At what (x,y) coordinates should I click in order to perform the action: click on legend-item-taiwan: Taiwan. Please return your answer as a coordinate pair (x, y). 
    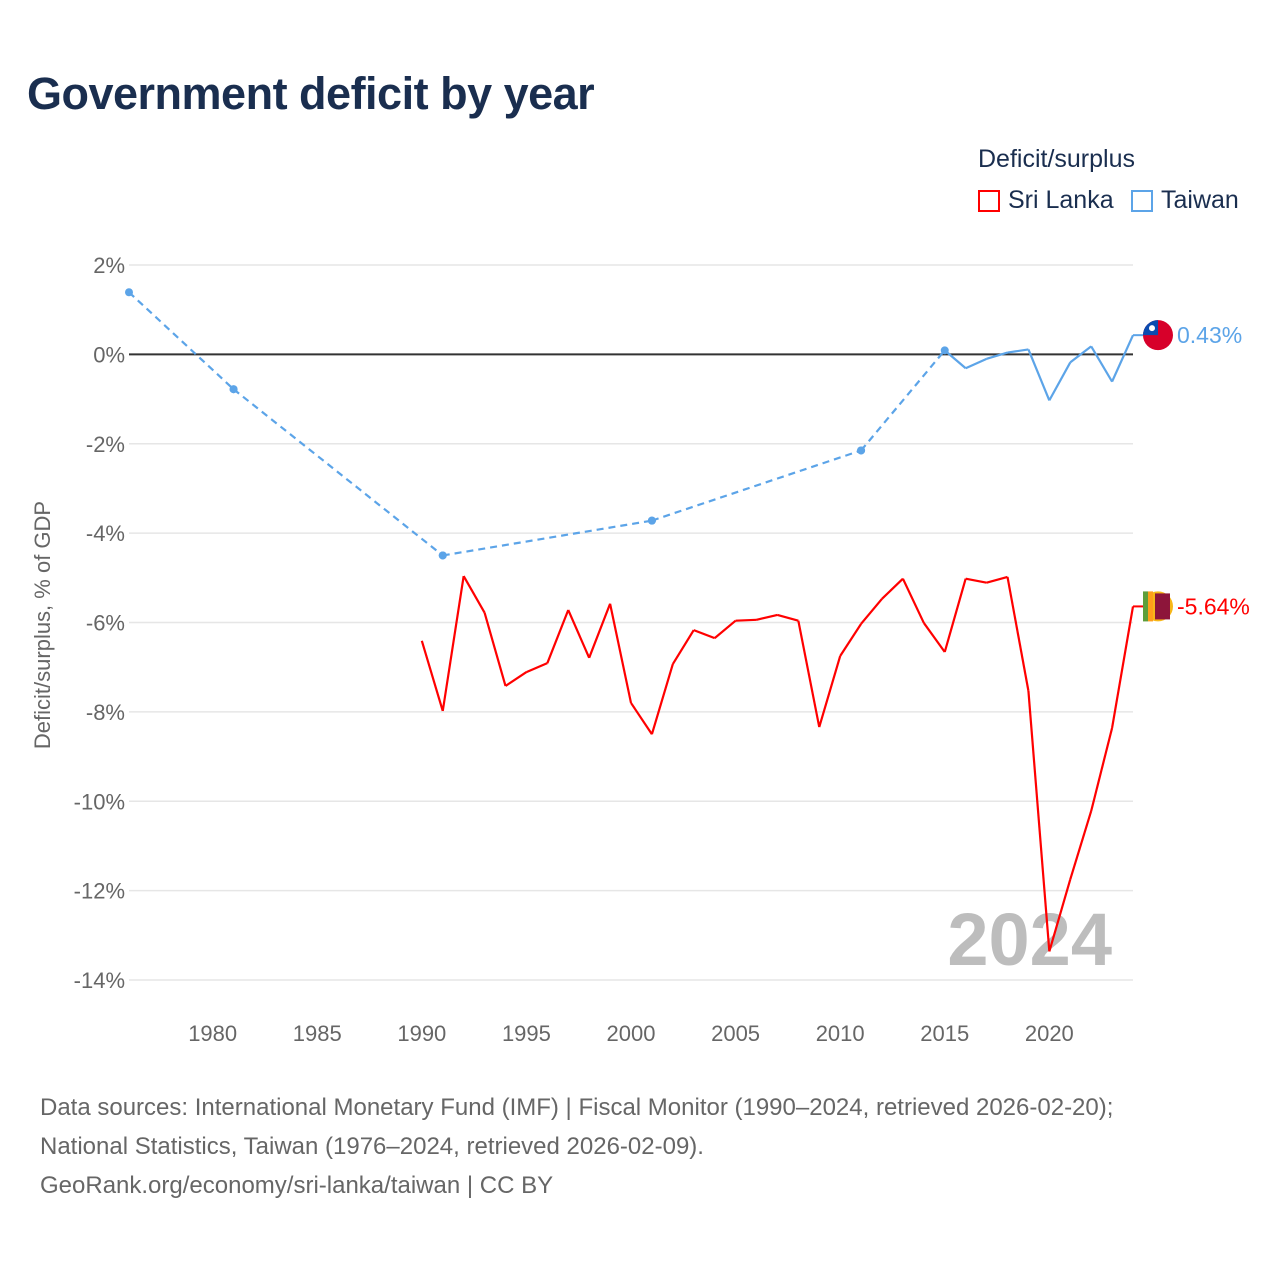
    Looking at the image, I should click on (1185, 200).